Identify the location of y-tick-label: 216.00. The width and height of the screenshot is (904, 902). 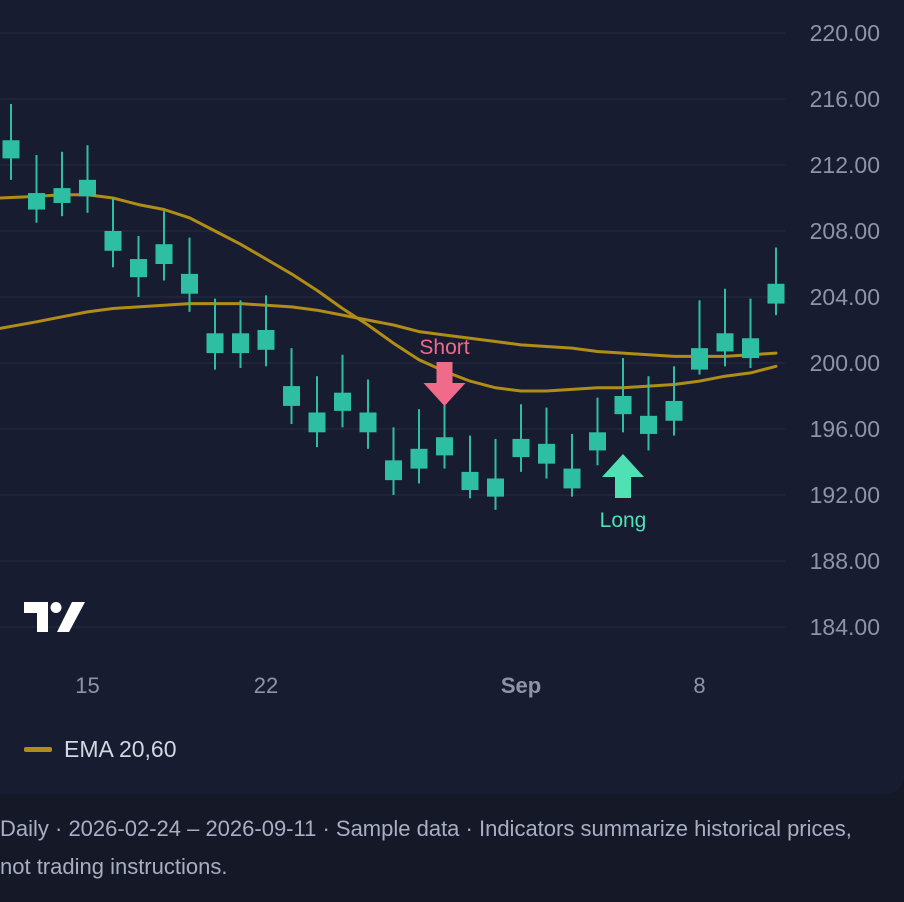
(845, 99).